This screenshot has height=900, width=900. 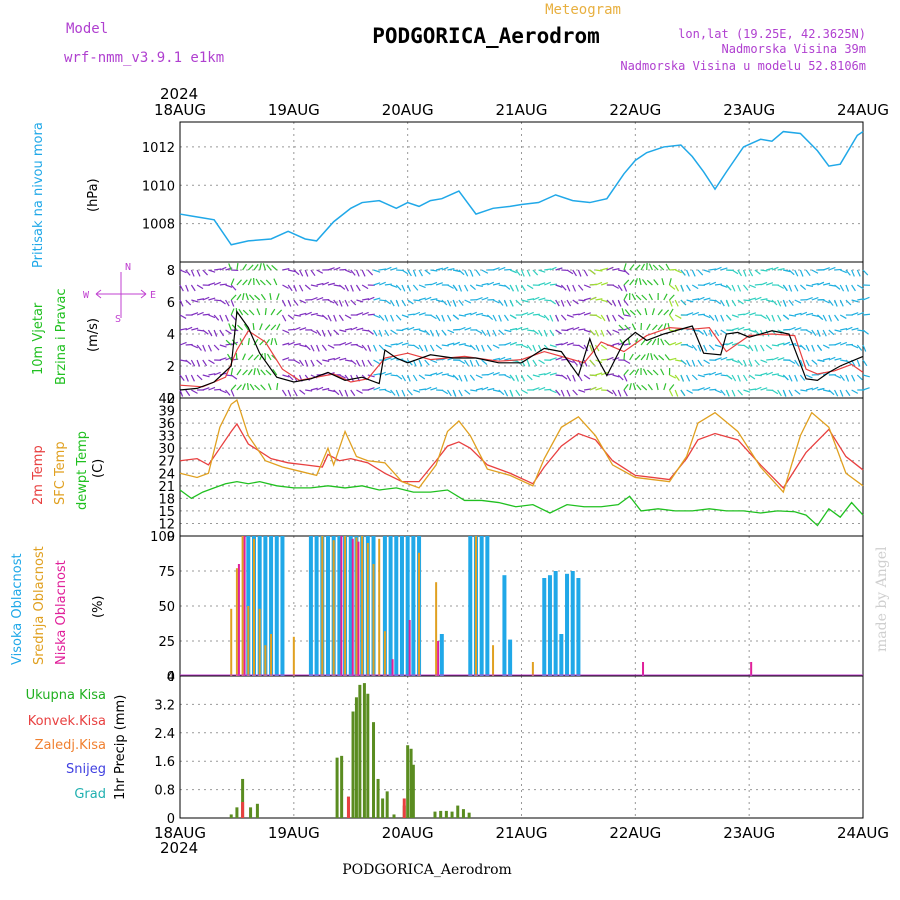 What do you see at coordinates (794, 49) in the screenshot?
I see `elevation-text: Nadmorska Visina 39m` at bounding box center [794, 49].